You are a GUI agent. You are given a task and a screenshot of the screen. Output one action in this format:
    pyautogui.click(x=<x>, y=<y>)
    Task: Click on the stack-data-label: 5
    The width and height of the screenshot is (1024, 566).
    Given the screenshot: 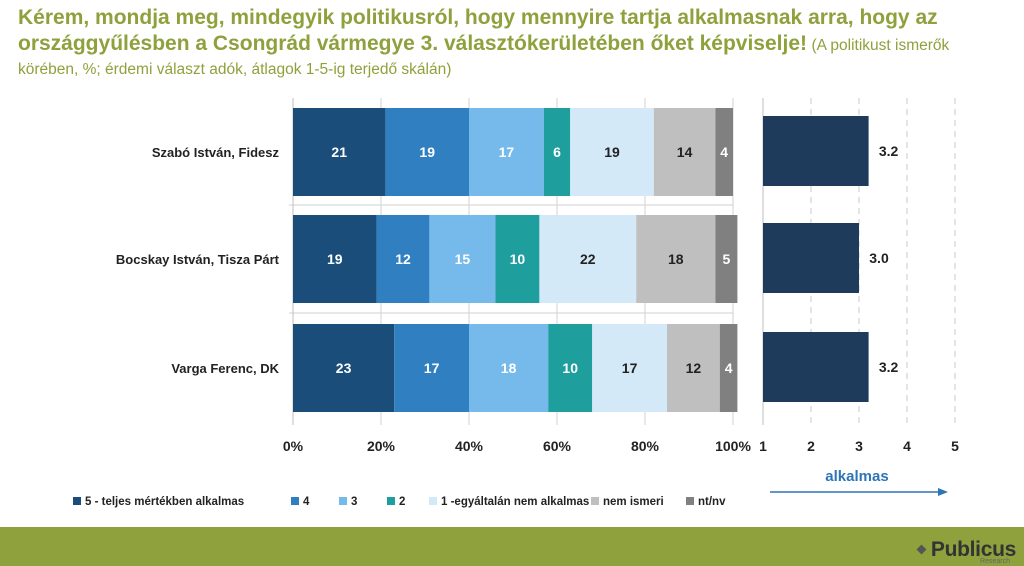 What is the action you would take?
    pyautogui.click(x=727, y=259)
    